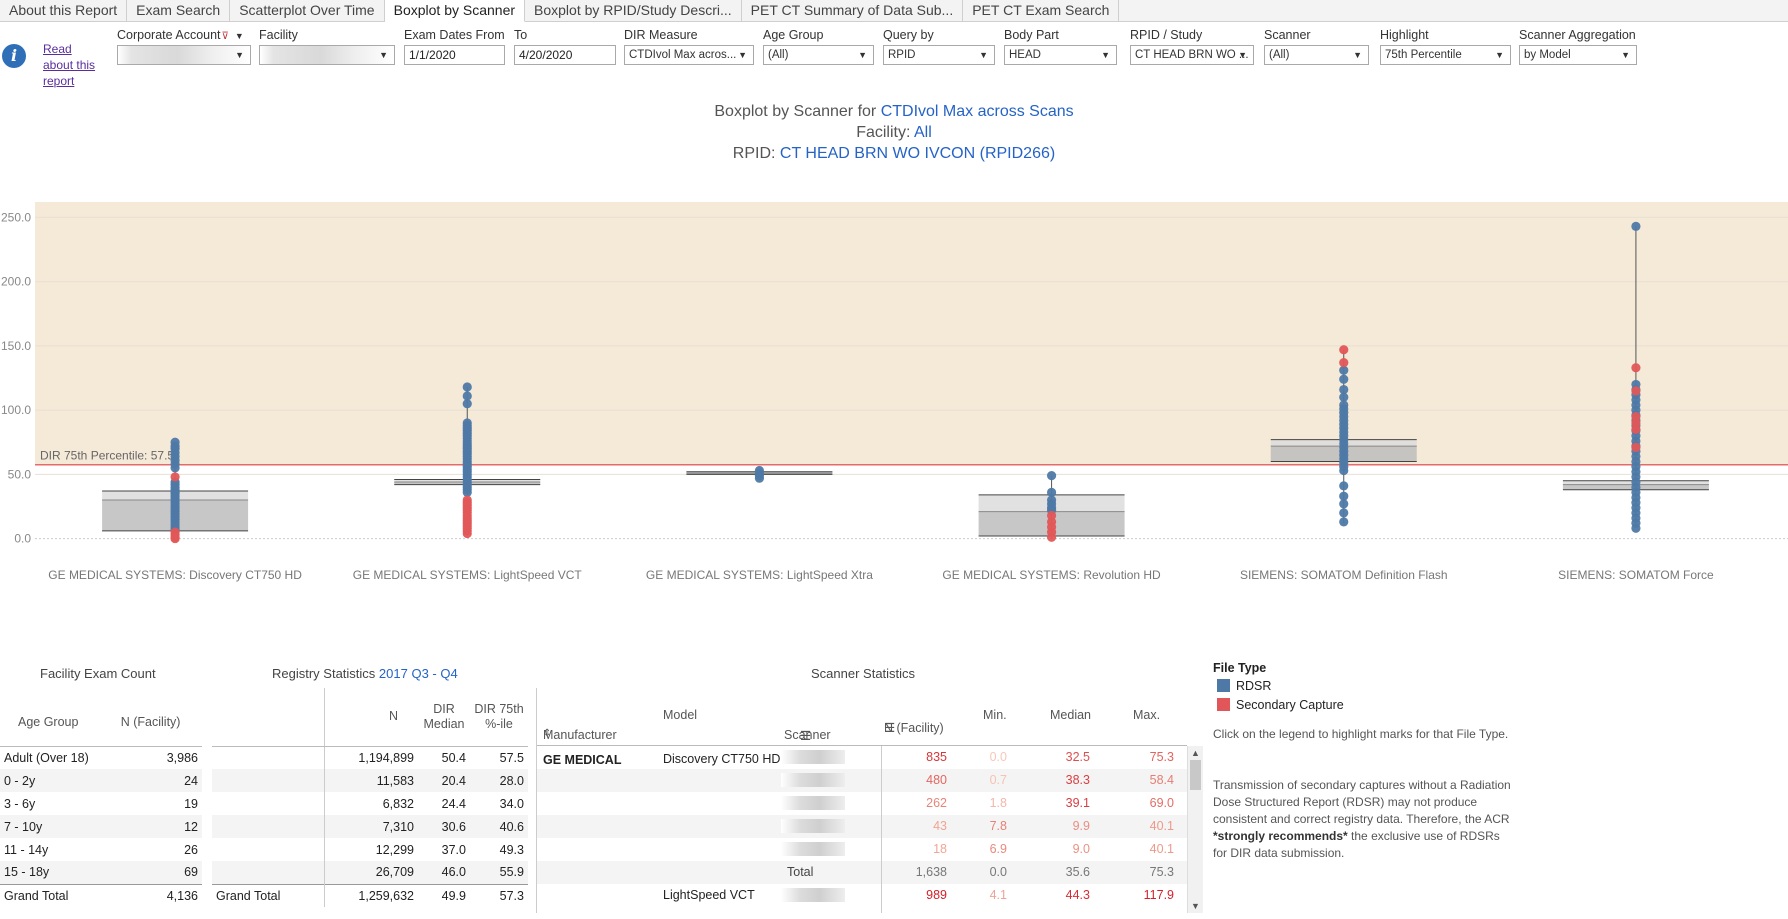 Image resolution: width=1788 pixels, height=919 pixels. Describe the element at coordinates (14, 56) in the screenshot. I see `info-icon: i` at that location.